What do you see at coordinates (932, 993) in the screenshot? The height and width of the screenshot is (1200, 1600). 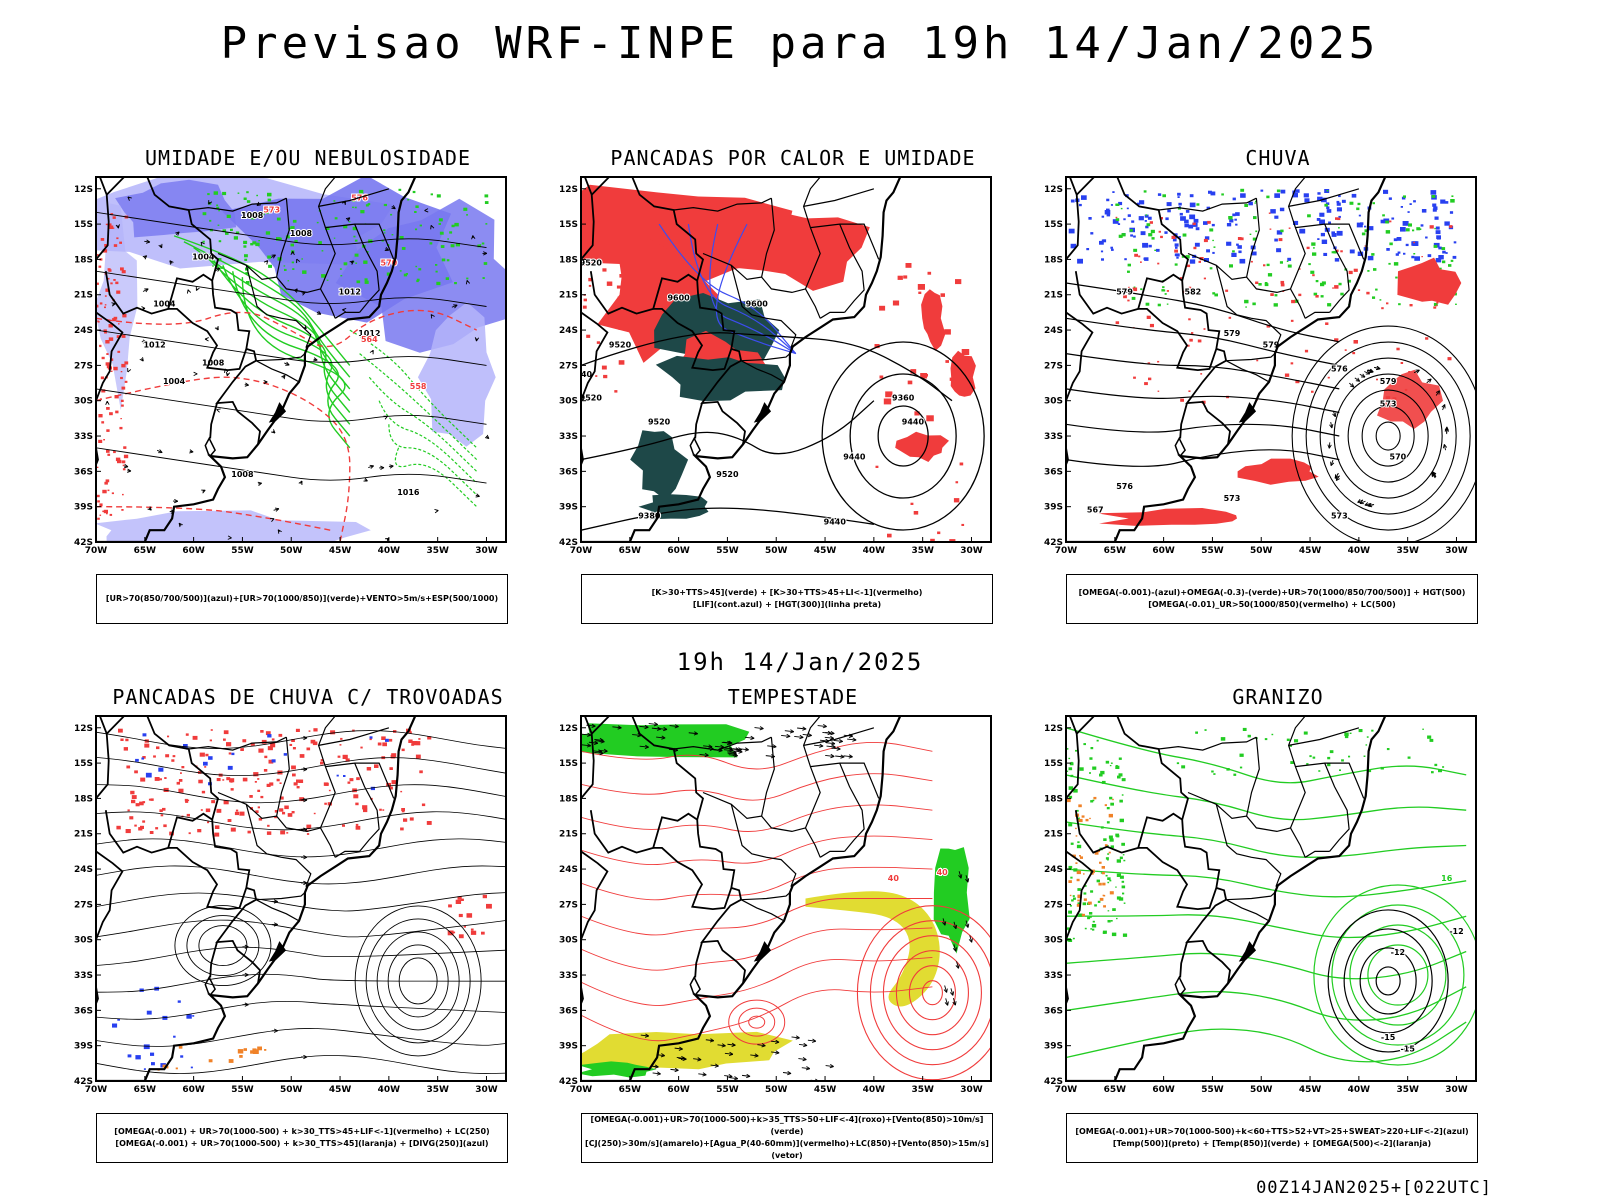 I see `lc850-contour` at bounding box center [932, 993].